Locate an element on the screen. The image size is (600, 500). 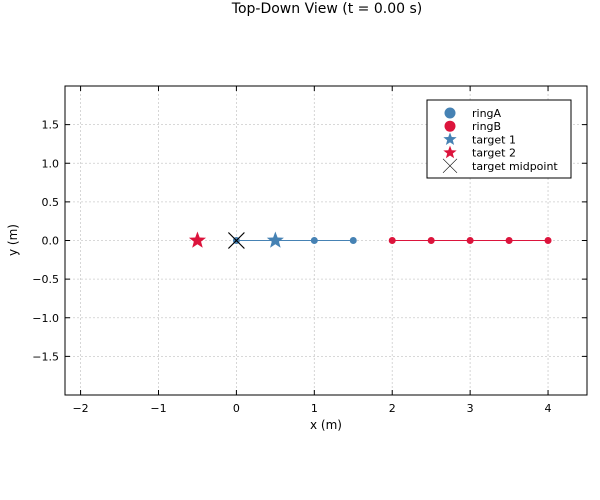
legend-entry: ringB is located at coordinates (472, 126).